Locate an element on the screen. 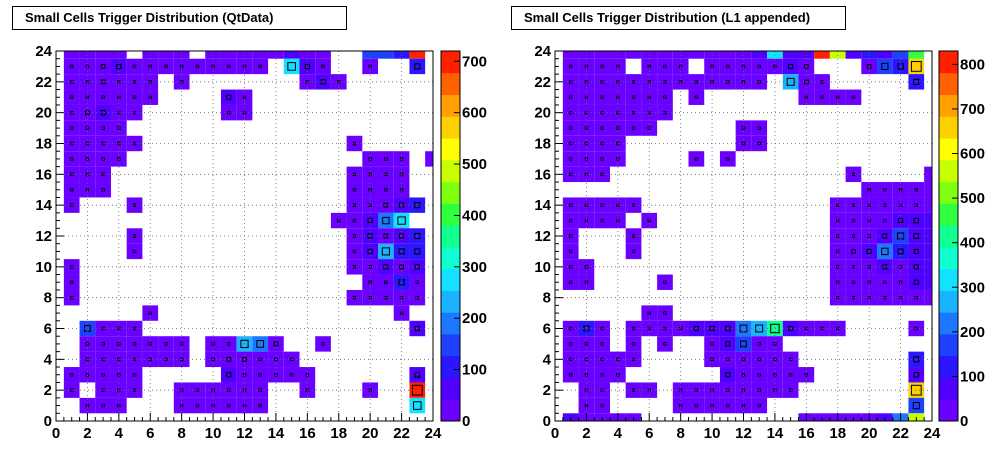 The height and width of the screenshot is (472, 996). right-colorbar: 0 100 200 300 400 500 600 700 800 is located at coordinates (961, 240).